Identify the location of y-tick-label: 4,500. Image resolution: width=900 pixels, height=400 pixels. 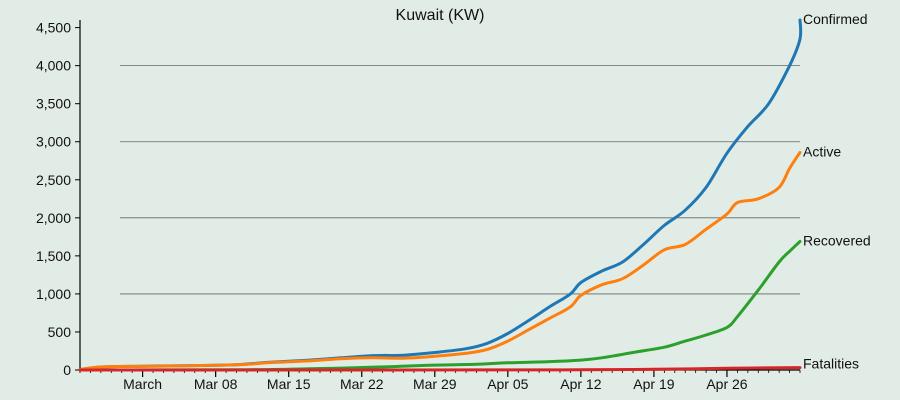
(53, 28).